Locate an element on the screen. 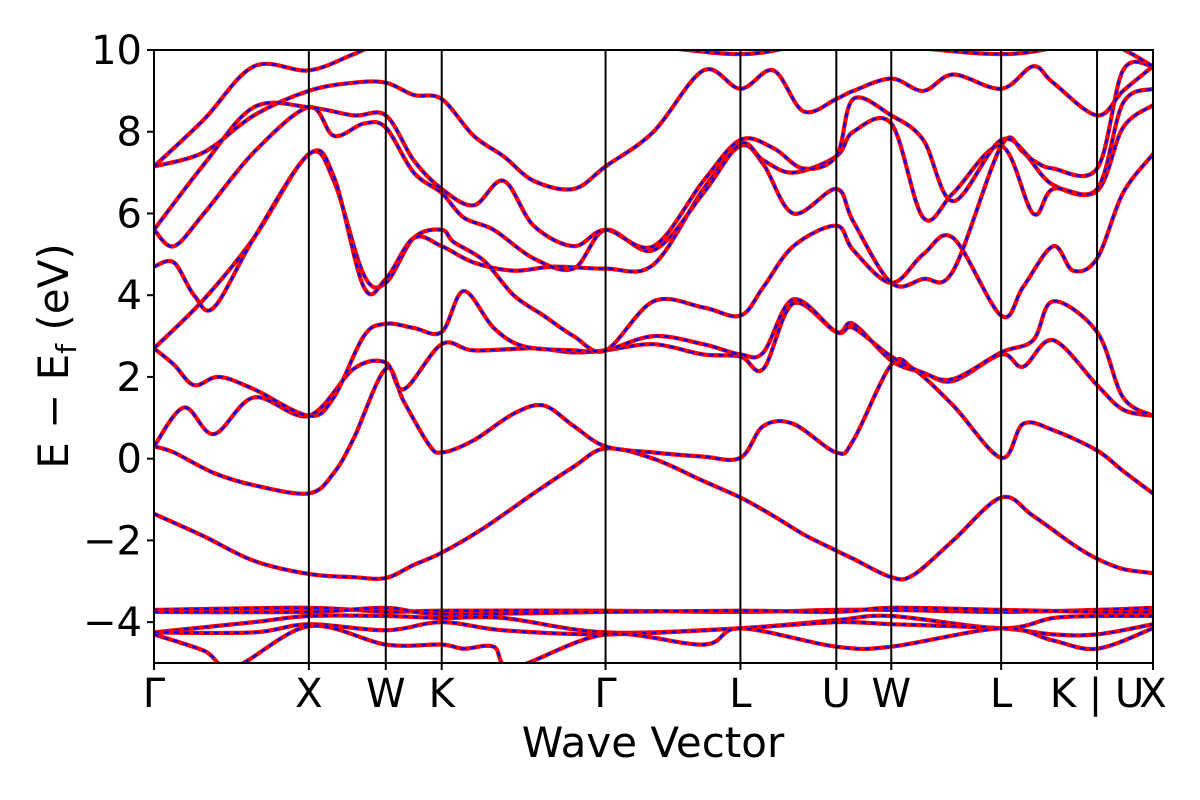  x-tick-label-9: K | U is located at coordinates (1097, 694).